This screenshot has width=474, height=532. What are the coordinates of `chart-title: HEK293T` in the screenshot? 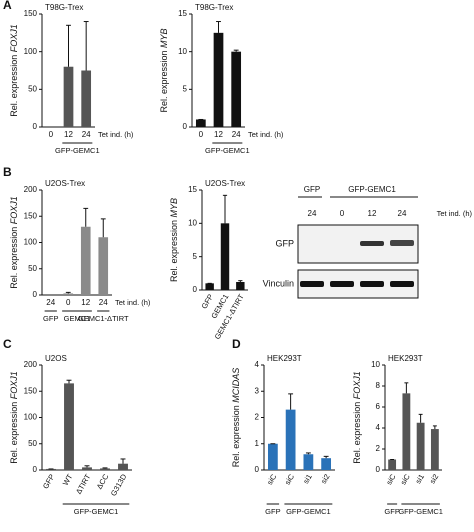 It's located at (405, 358).